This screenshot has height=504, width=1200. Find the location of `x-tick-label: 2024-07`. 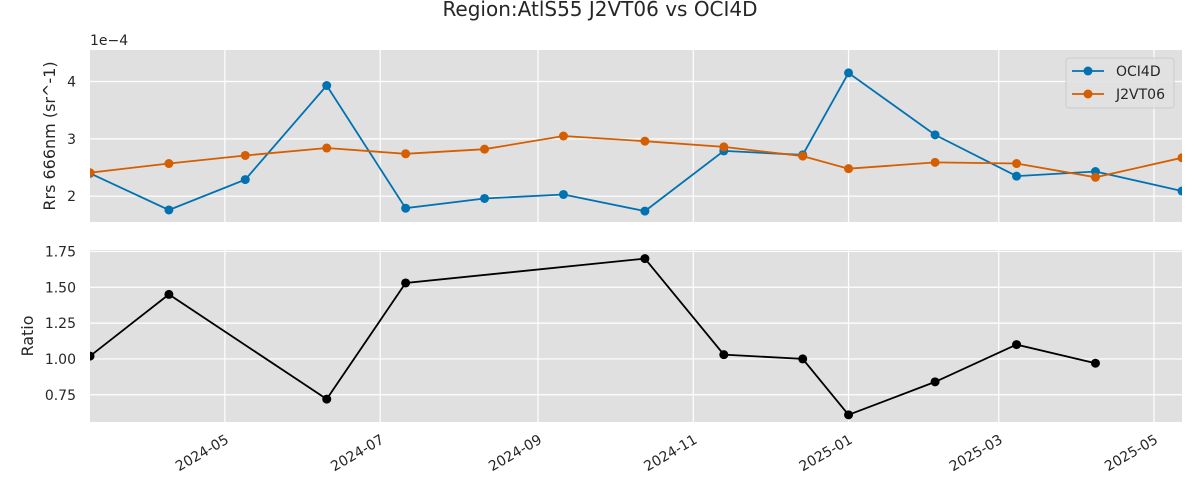

x-tick-label: 2024-07 is located at coordinates (357, 453).